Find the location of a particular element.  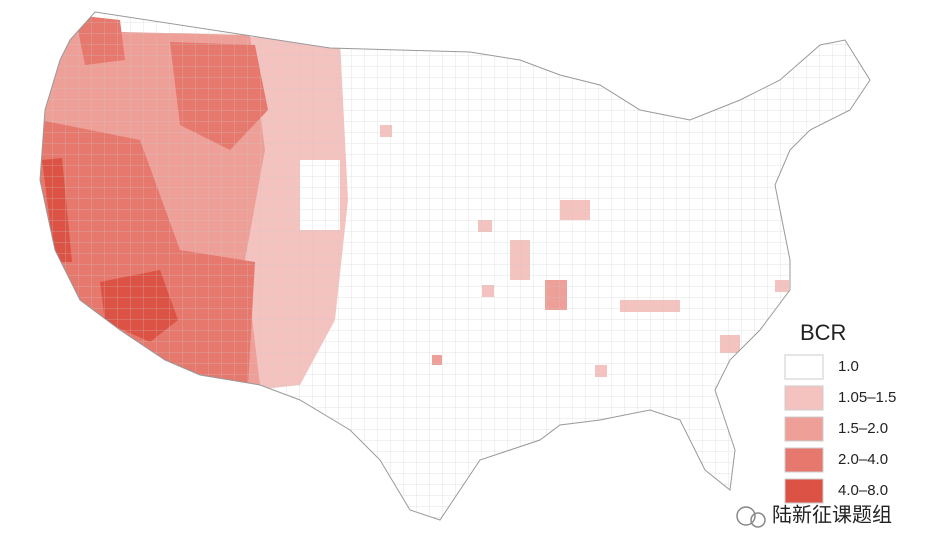

legend-label: 2.0–4.0 is located at coordinates (863, 459).